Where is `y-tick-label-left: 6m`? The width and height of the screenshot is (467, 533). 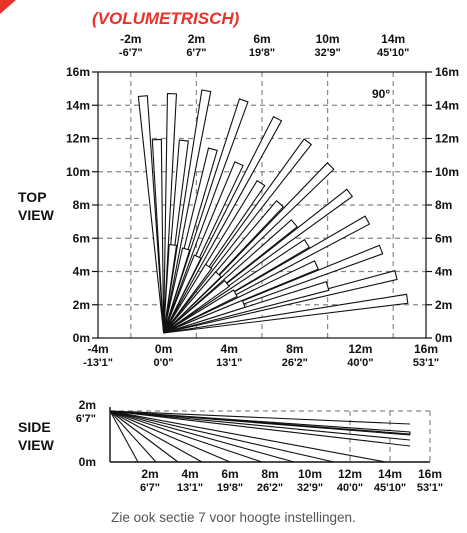 y-tick-label-left: 6m is located at coordinates (81, 238).